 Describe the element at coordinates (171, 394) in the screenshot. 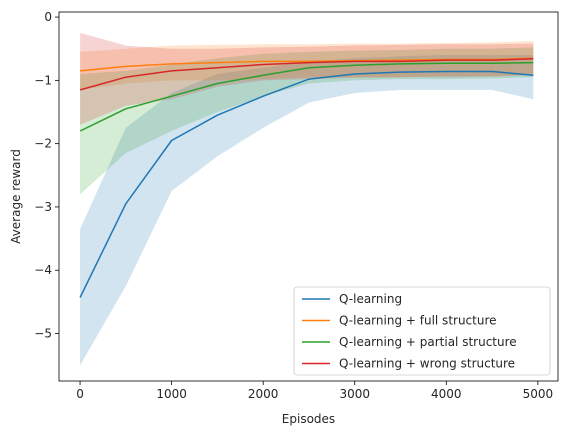

I see `x-tick-label: 1000` at that location.